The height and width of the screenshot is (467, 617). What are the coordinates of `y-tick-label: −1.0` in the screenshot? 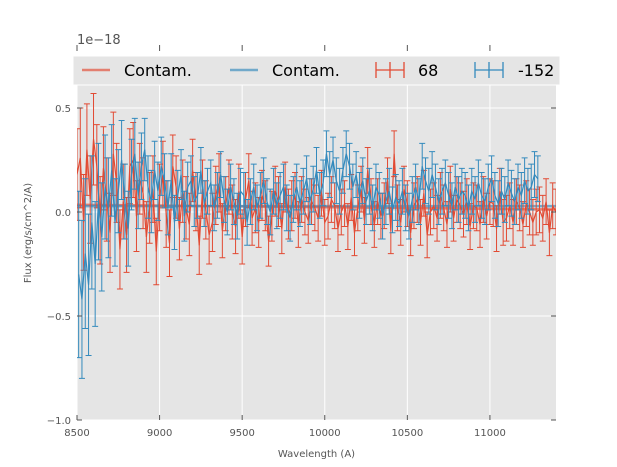 It's located at (59, 421).